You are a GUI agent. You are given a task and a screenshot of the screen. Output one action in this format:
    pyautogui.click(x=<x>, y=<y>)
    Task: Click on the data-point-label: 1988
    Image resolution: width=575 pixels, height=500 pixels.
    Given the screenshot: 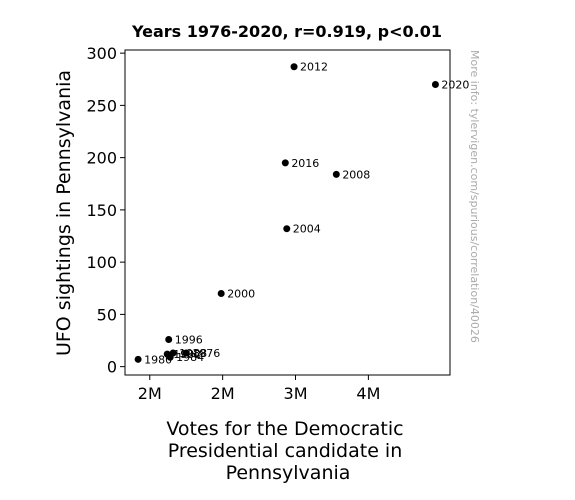 What is the action you would take?
    pyautogui.click(x=193, y=353)
    